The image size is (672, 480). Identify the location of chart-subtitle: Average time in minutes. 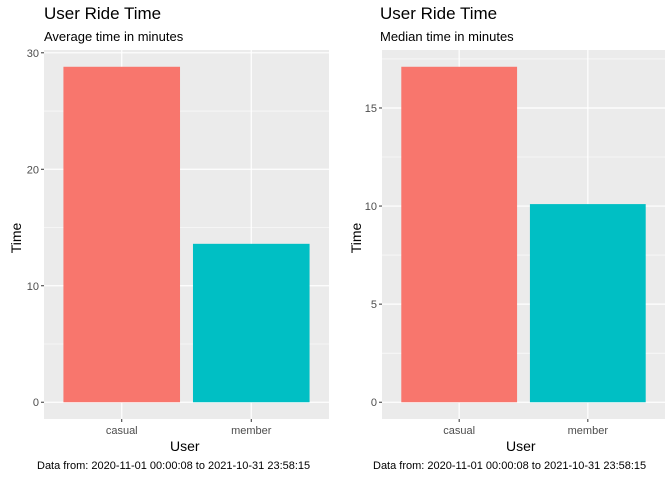
(114, 36).